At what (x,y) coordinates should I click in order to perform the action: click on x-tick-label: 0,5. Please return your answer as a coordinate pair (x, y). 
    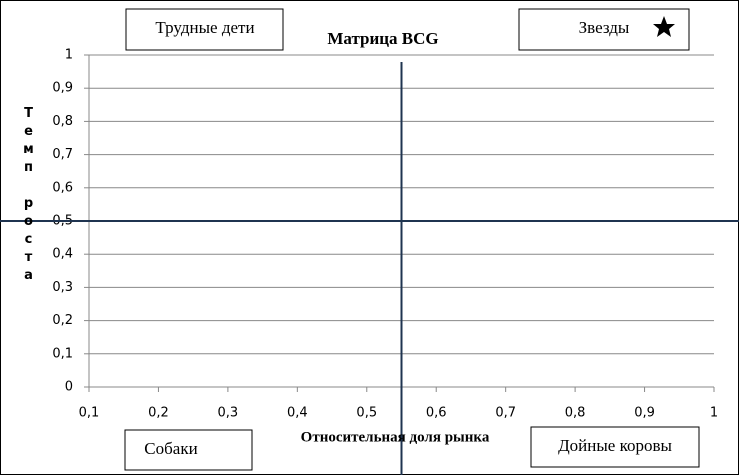
    Looking at the image, I should click on (366, 413).